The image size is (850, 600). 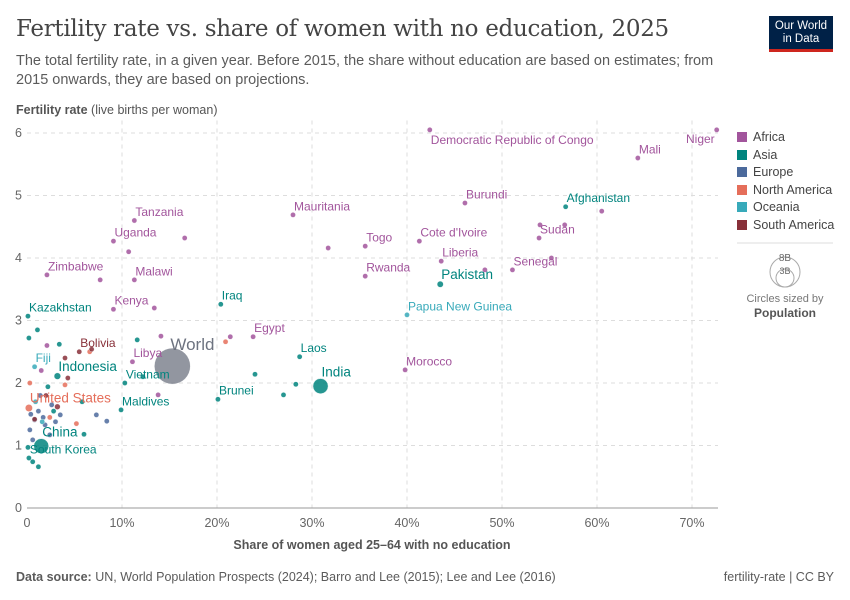 I want to click on data-point-label: Fiji, so click(x=43, y=358).